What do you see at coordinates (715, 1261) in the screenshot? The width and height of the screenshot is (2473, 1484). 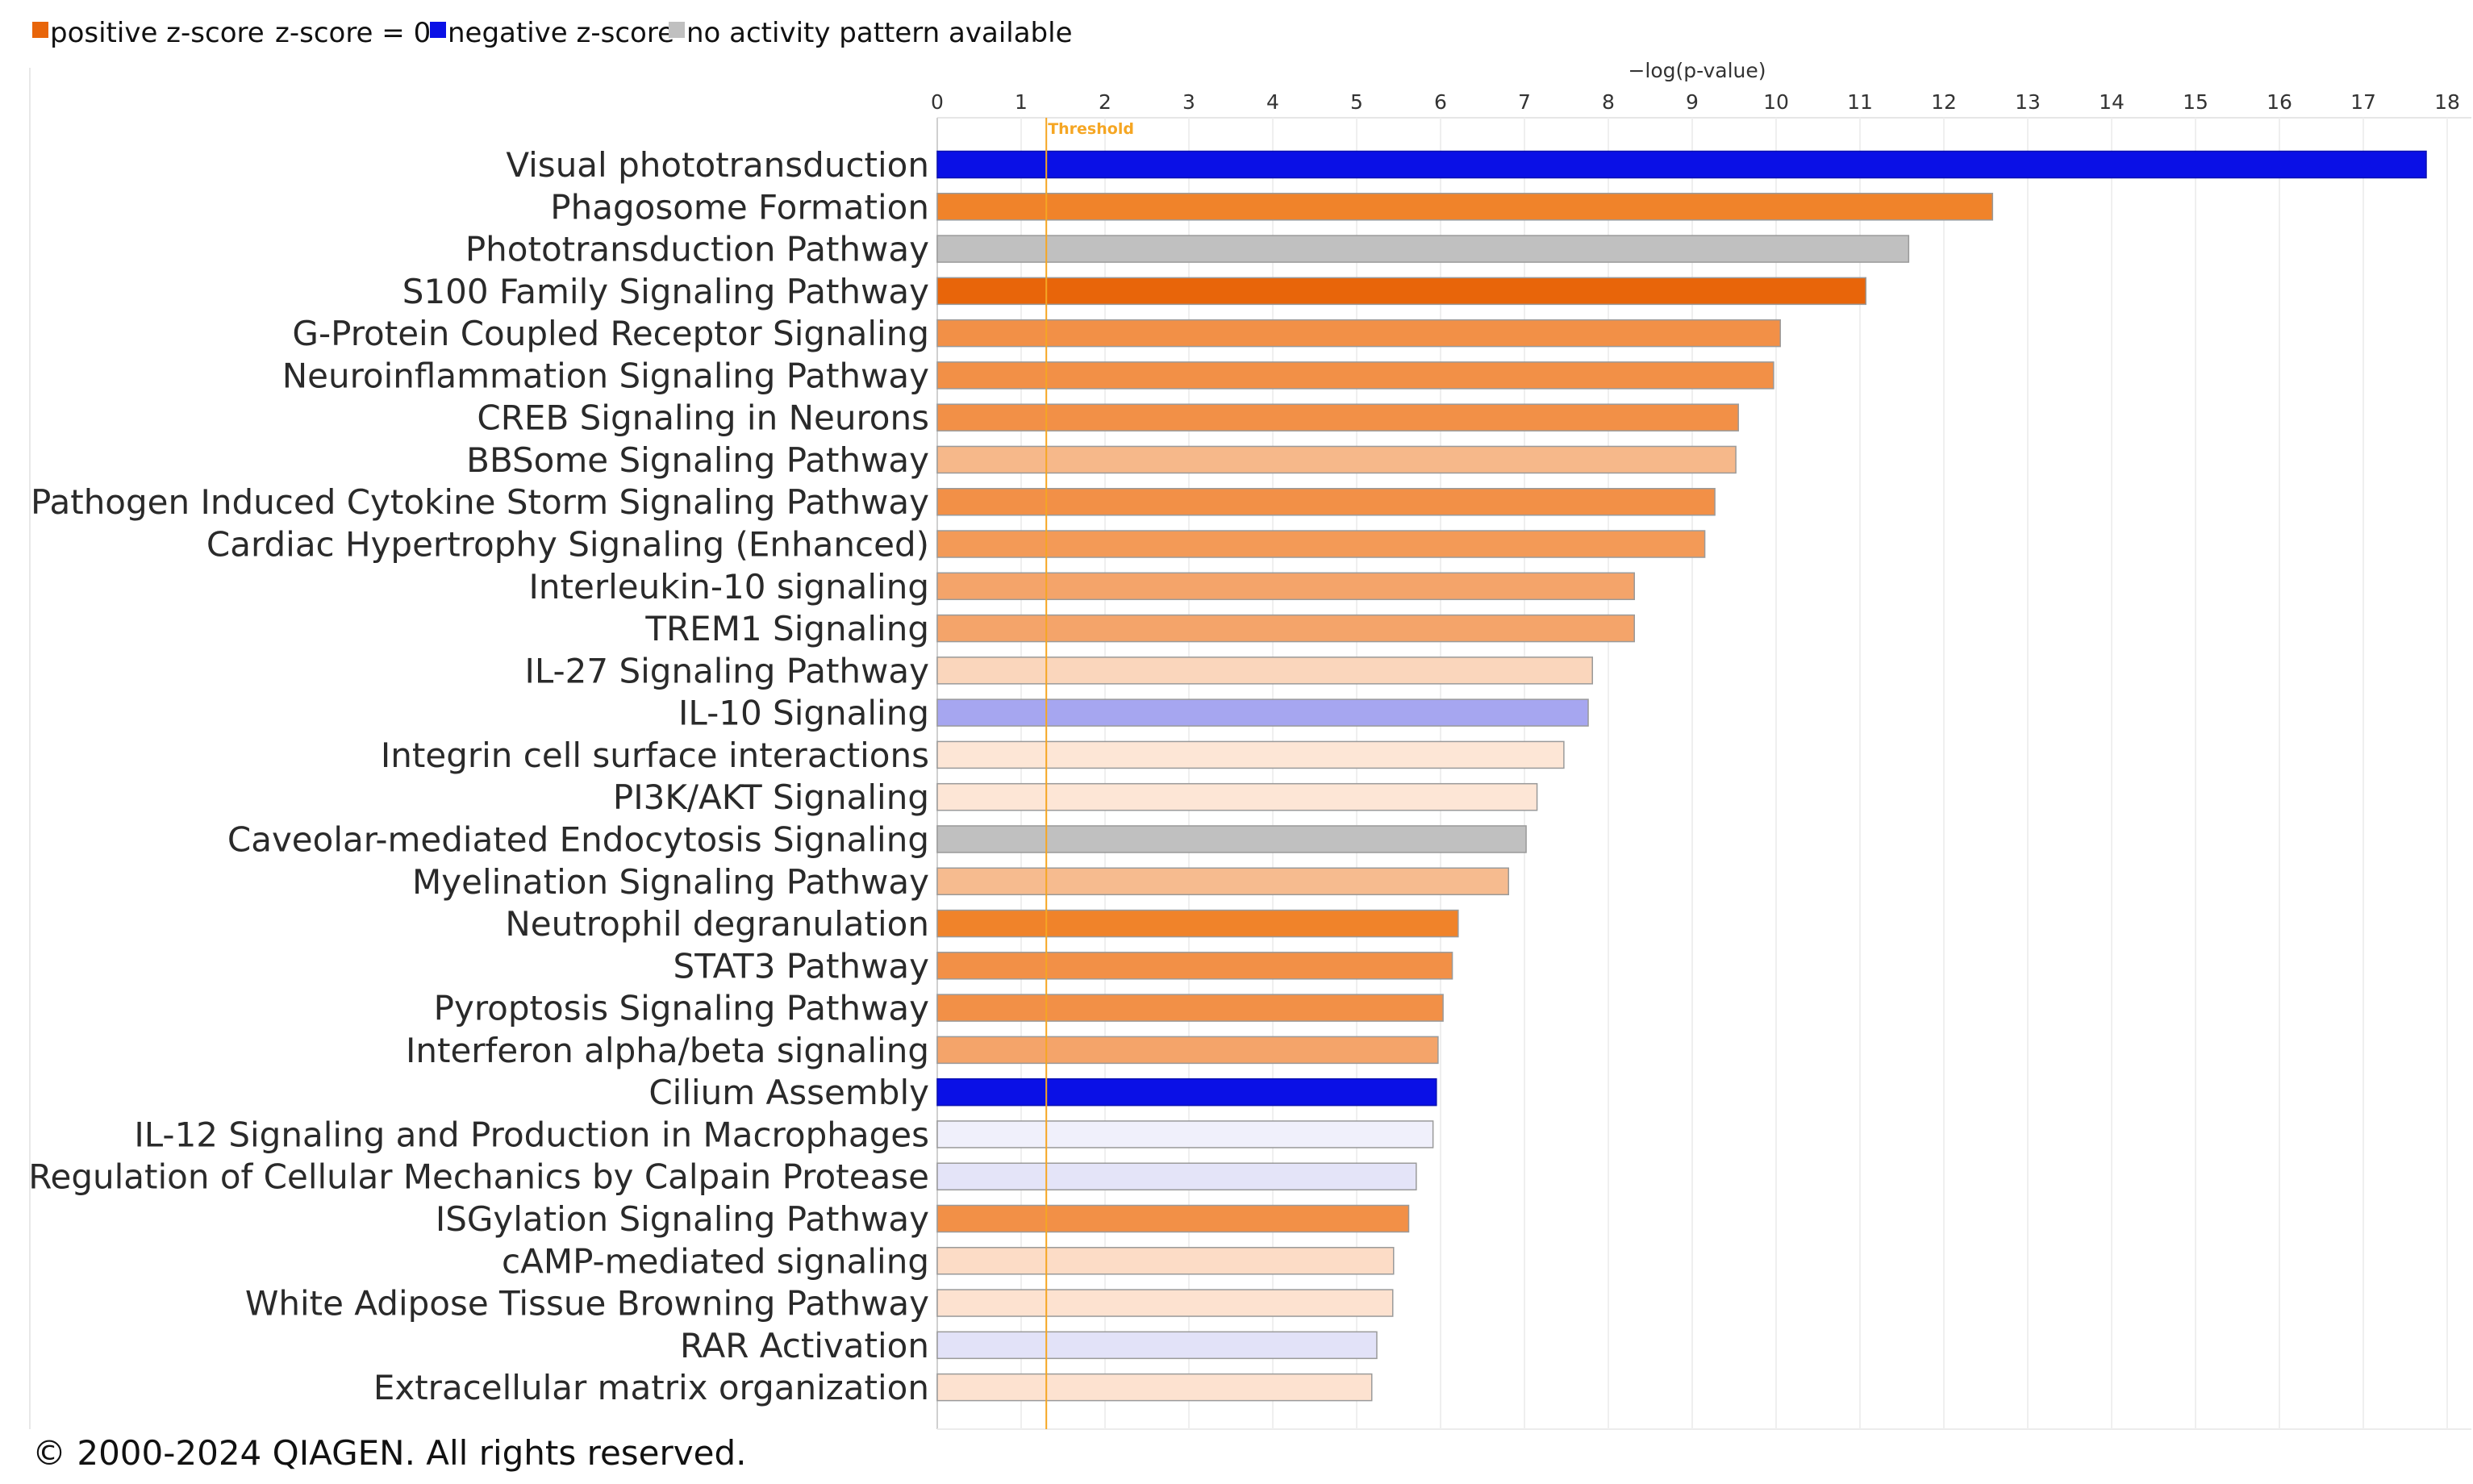 I see `row-label-27: cAMP-mediated signaling` at bounding box center [715, 1261].